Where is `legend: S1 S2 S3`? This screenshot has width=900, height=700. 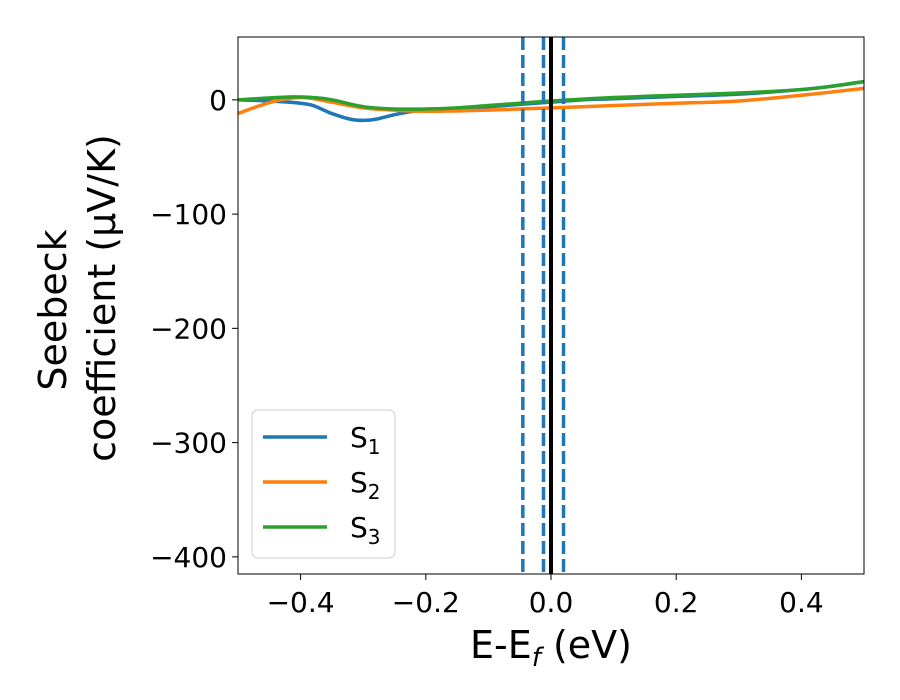 legend: S1 S2 S3 is located at coordinates (323, 484).